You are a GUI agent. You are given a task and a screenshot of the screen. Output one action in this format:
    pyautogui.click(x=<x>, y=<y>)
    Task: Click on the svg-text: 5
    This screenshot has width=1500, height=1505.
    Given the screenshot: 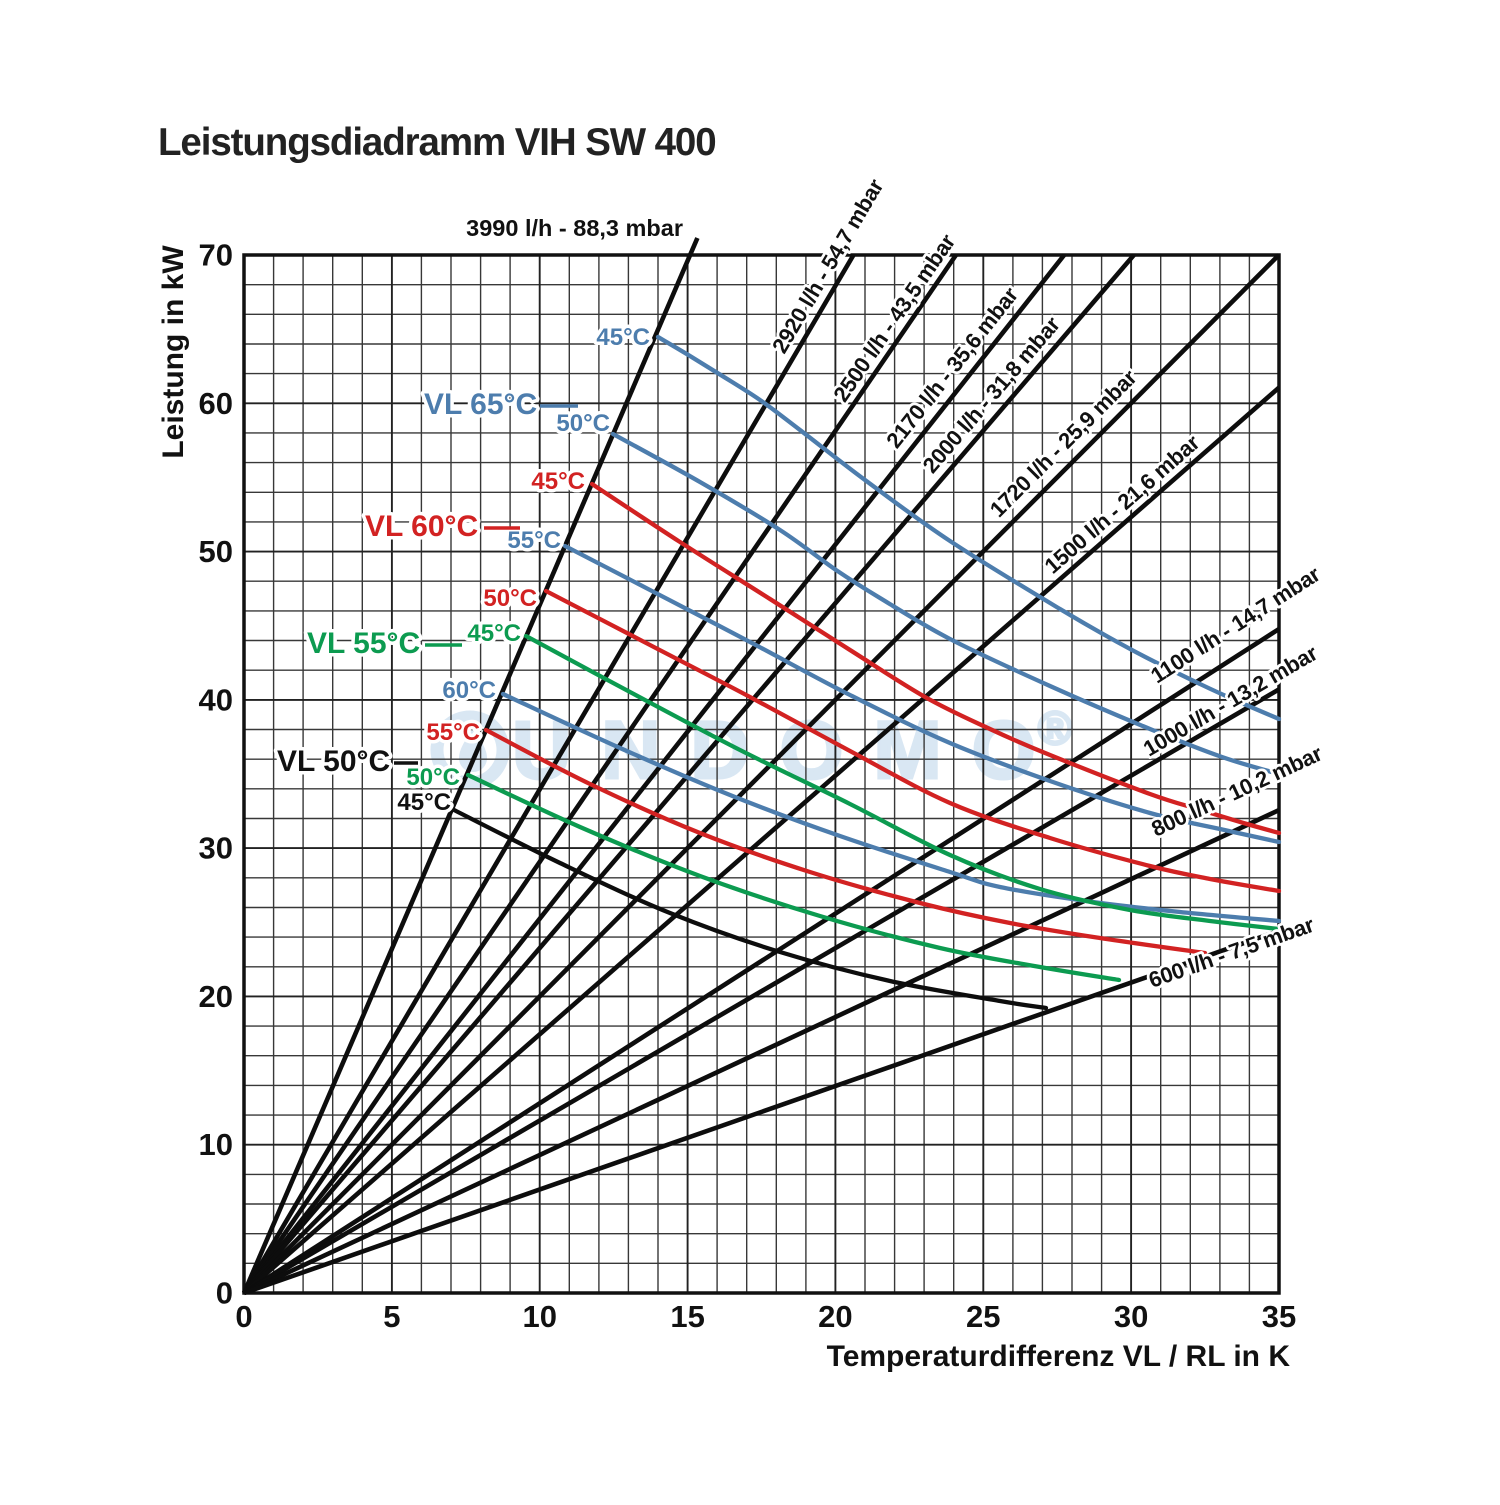 What is the action you would take?
    pyautogui.click(x=391, y=1316)
    